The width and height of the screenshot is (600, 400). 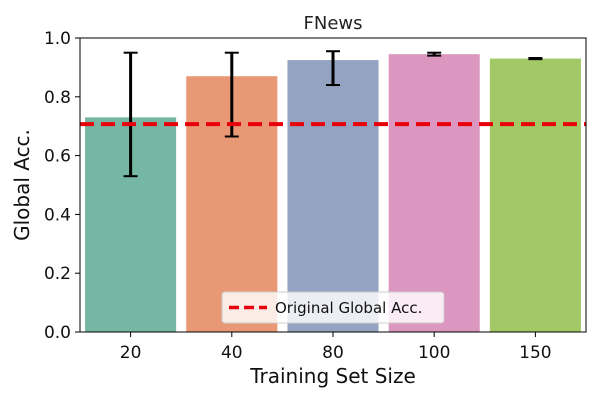 I want to click on y-tick-label-0.0: 0.0, so click(x=57, y=333).